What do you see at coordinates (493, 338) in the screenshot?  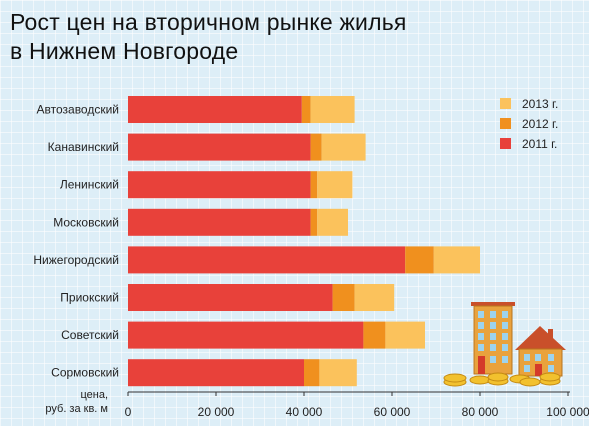 I see `apartment-building-icon` at bounding box center [493, 338].